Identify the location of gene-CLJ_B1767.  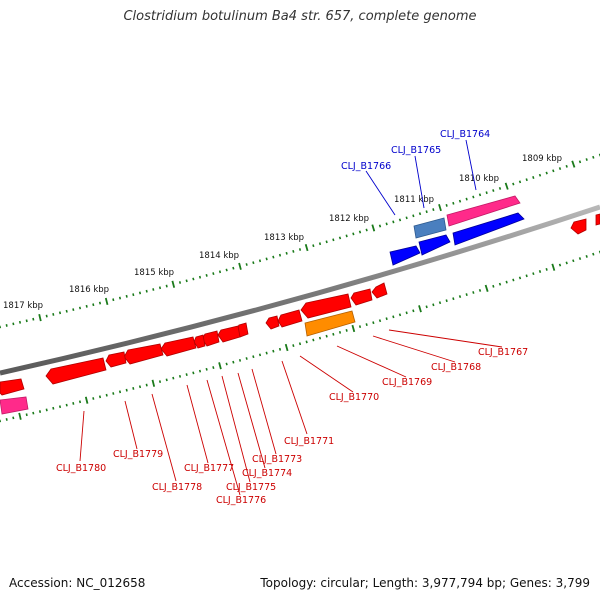
(379, 290).